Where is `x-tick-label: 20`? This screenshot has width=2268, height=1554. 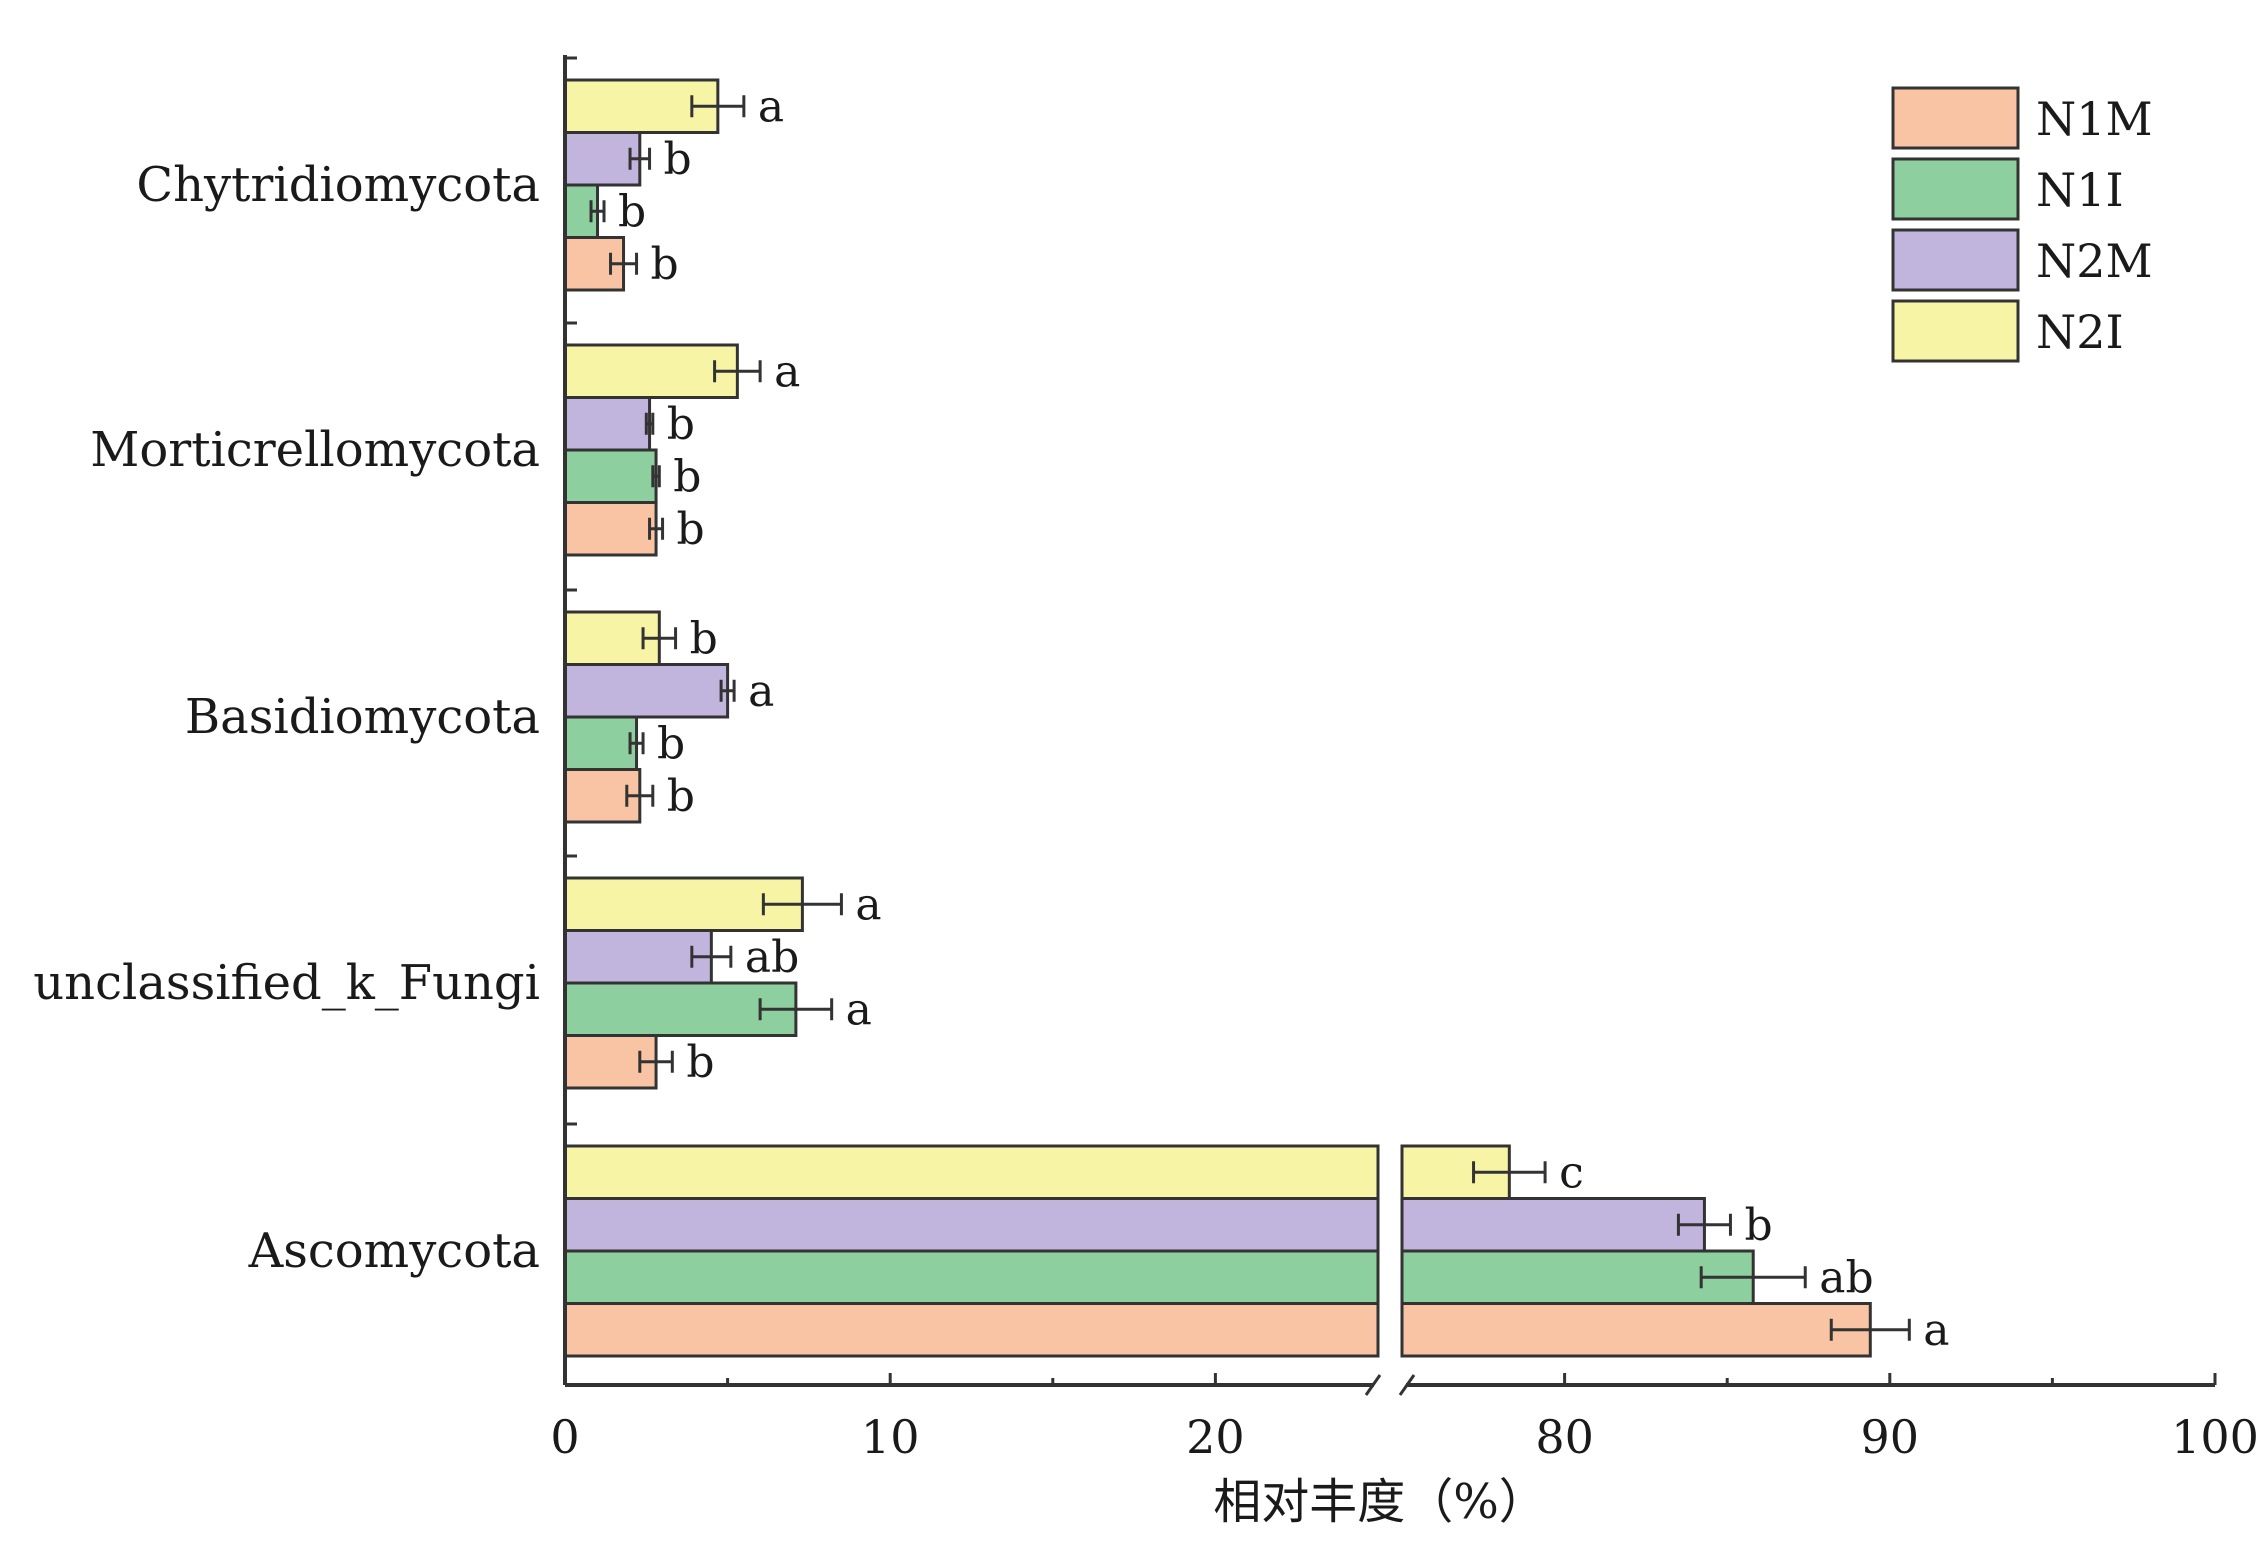
x-tick-label: 20 is located at coordinates (1215, 1437).